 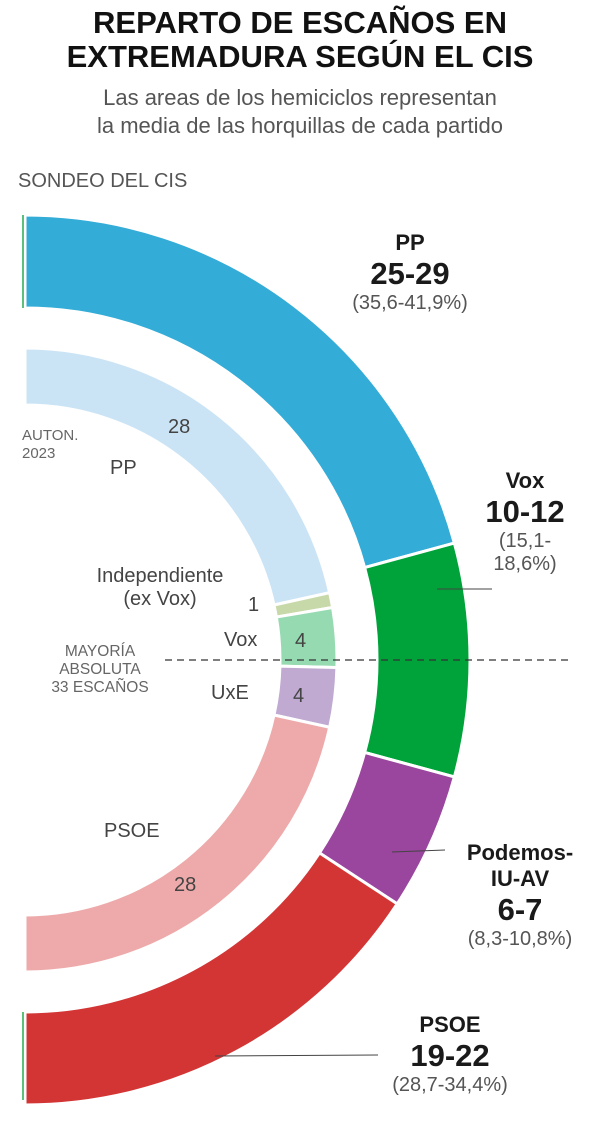 I want to click on seats-pp-inner: 28, so click(x=179, y=427).